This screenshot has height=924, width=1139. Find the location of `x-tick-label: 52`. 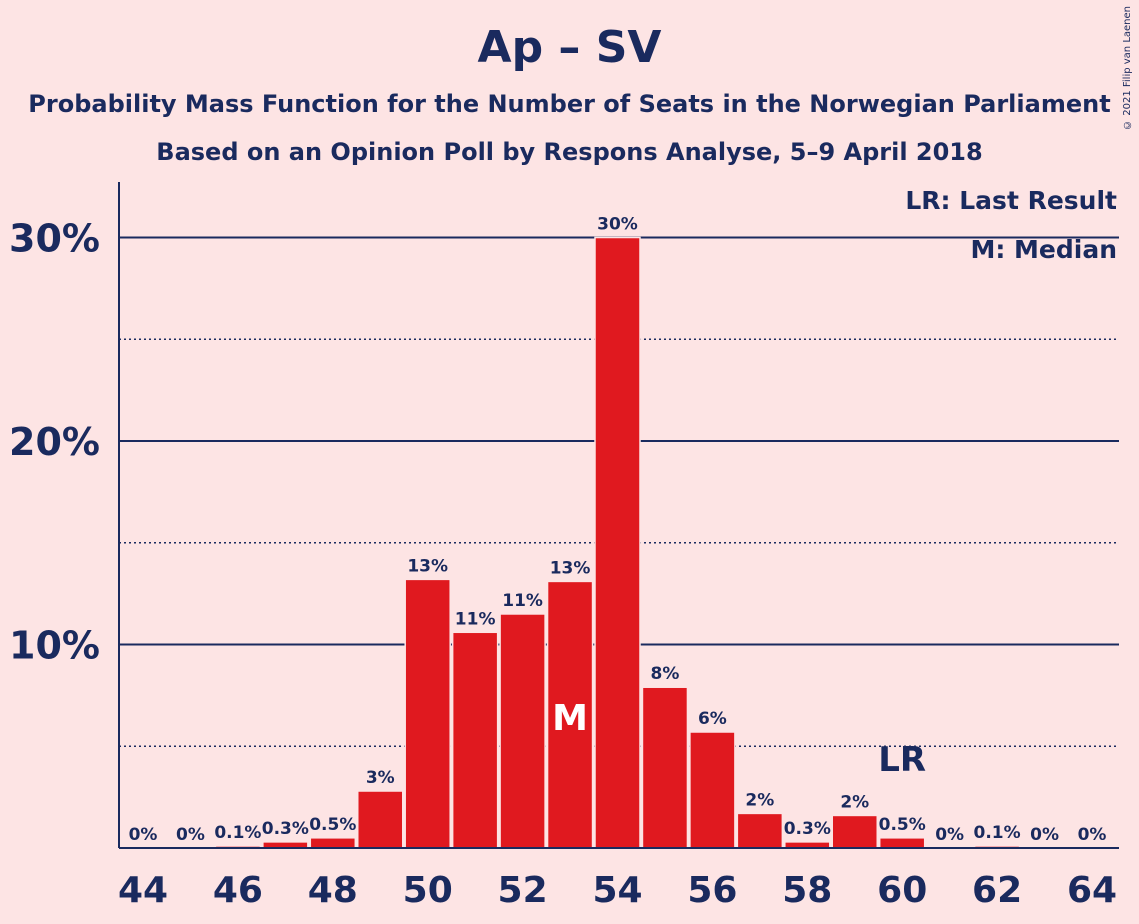

x-tick-label: 52 is located at coordinates (523, 890).